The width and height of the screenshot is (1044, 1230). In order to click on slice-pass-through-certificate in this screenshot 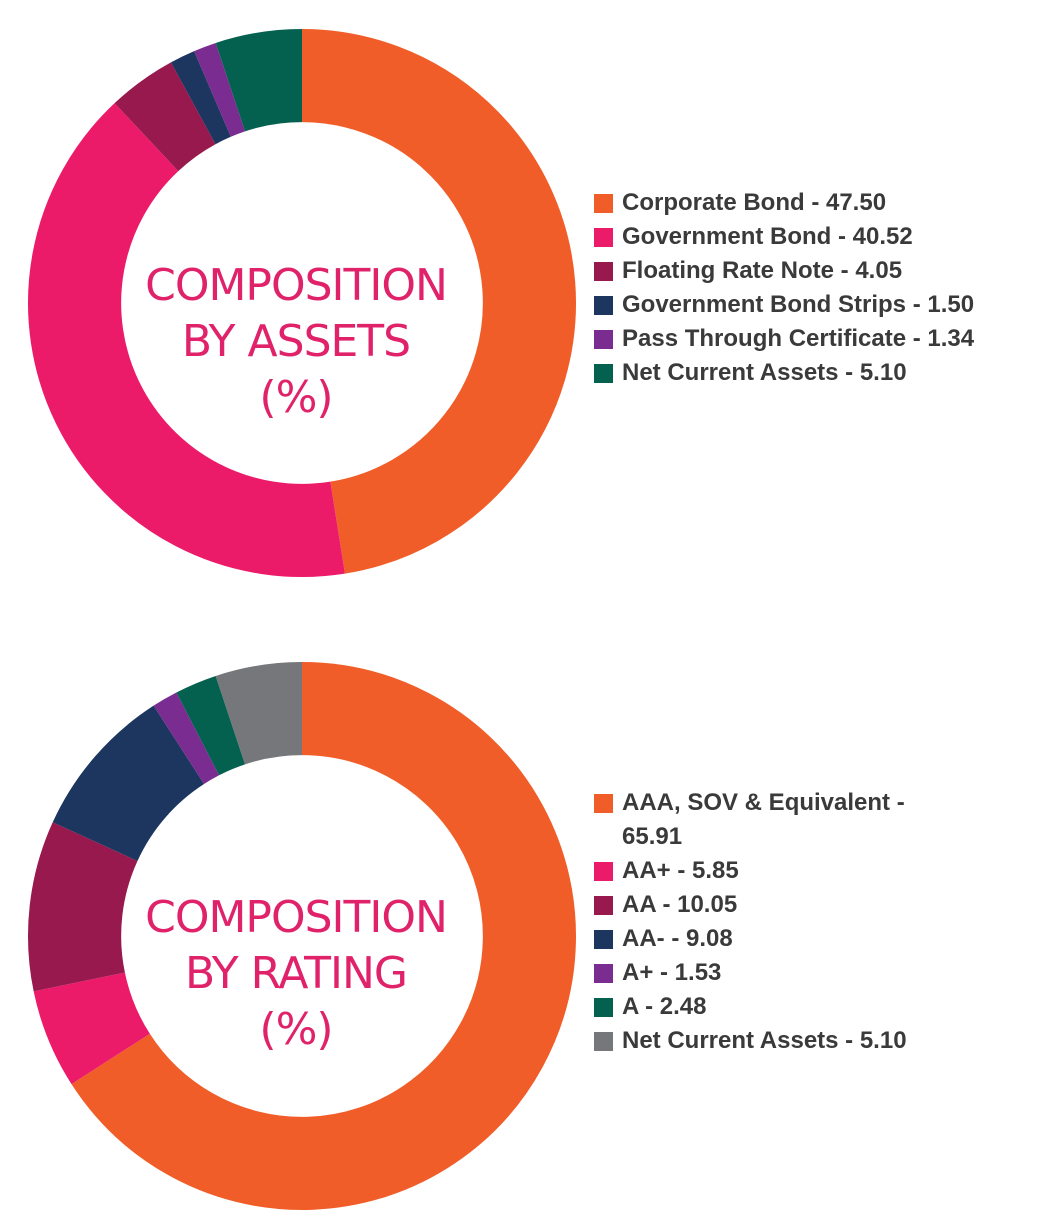, I will do `click(220, 89)`.